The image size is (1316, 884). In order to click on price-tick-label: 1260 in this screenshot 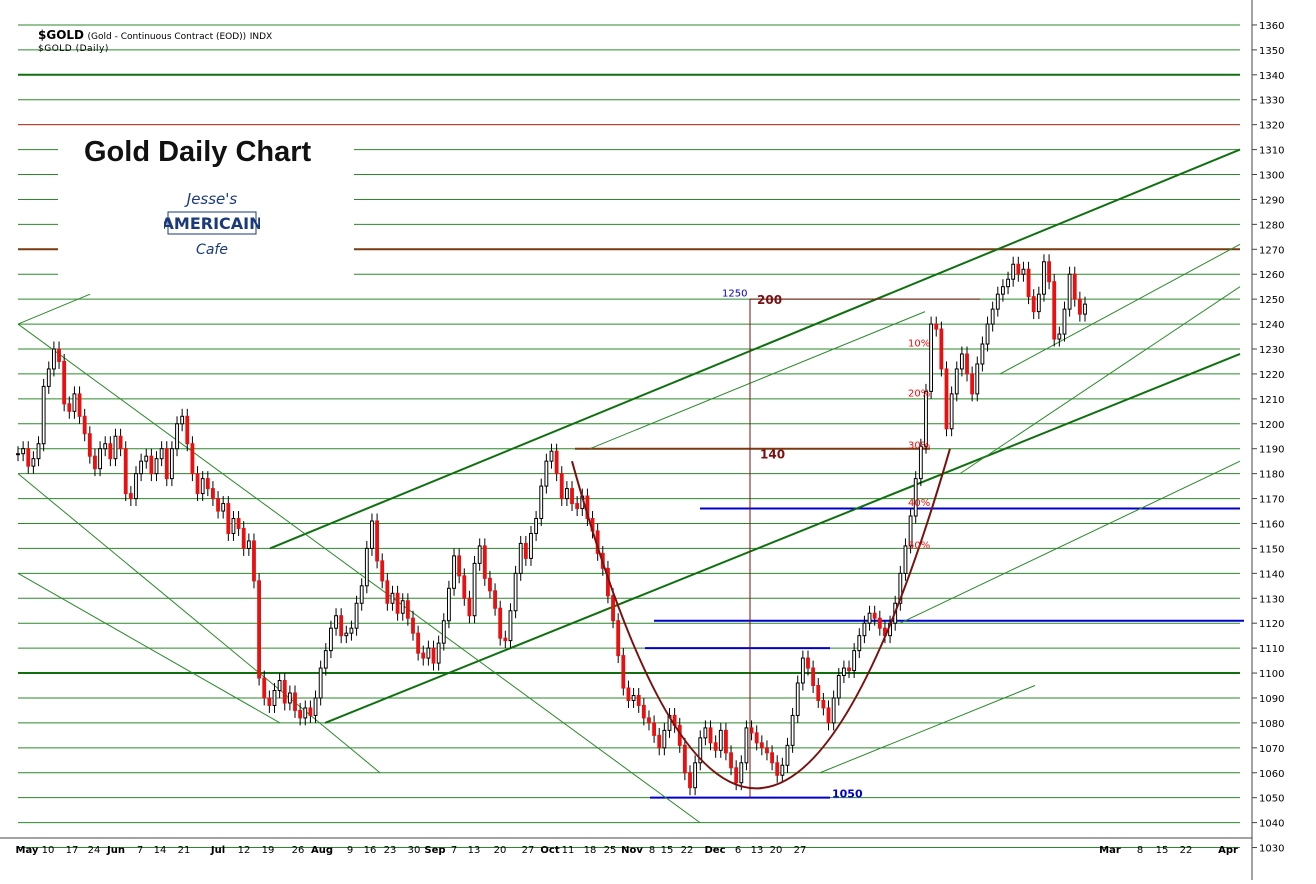, I will do `click(1271, 275)`.